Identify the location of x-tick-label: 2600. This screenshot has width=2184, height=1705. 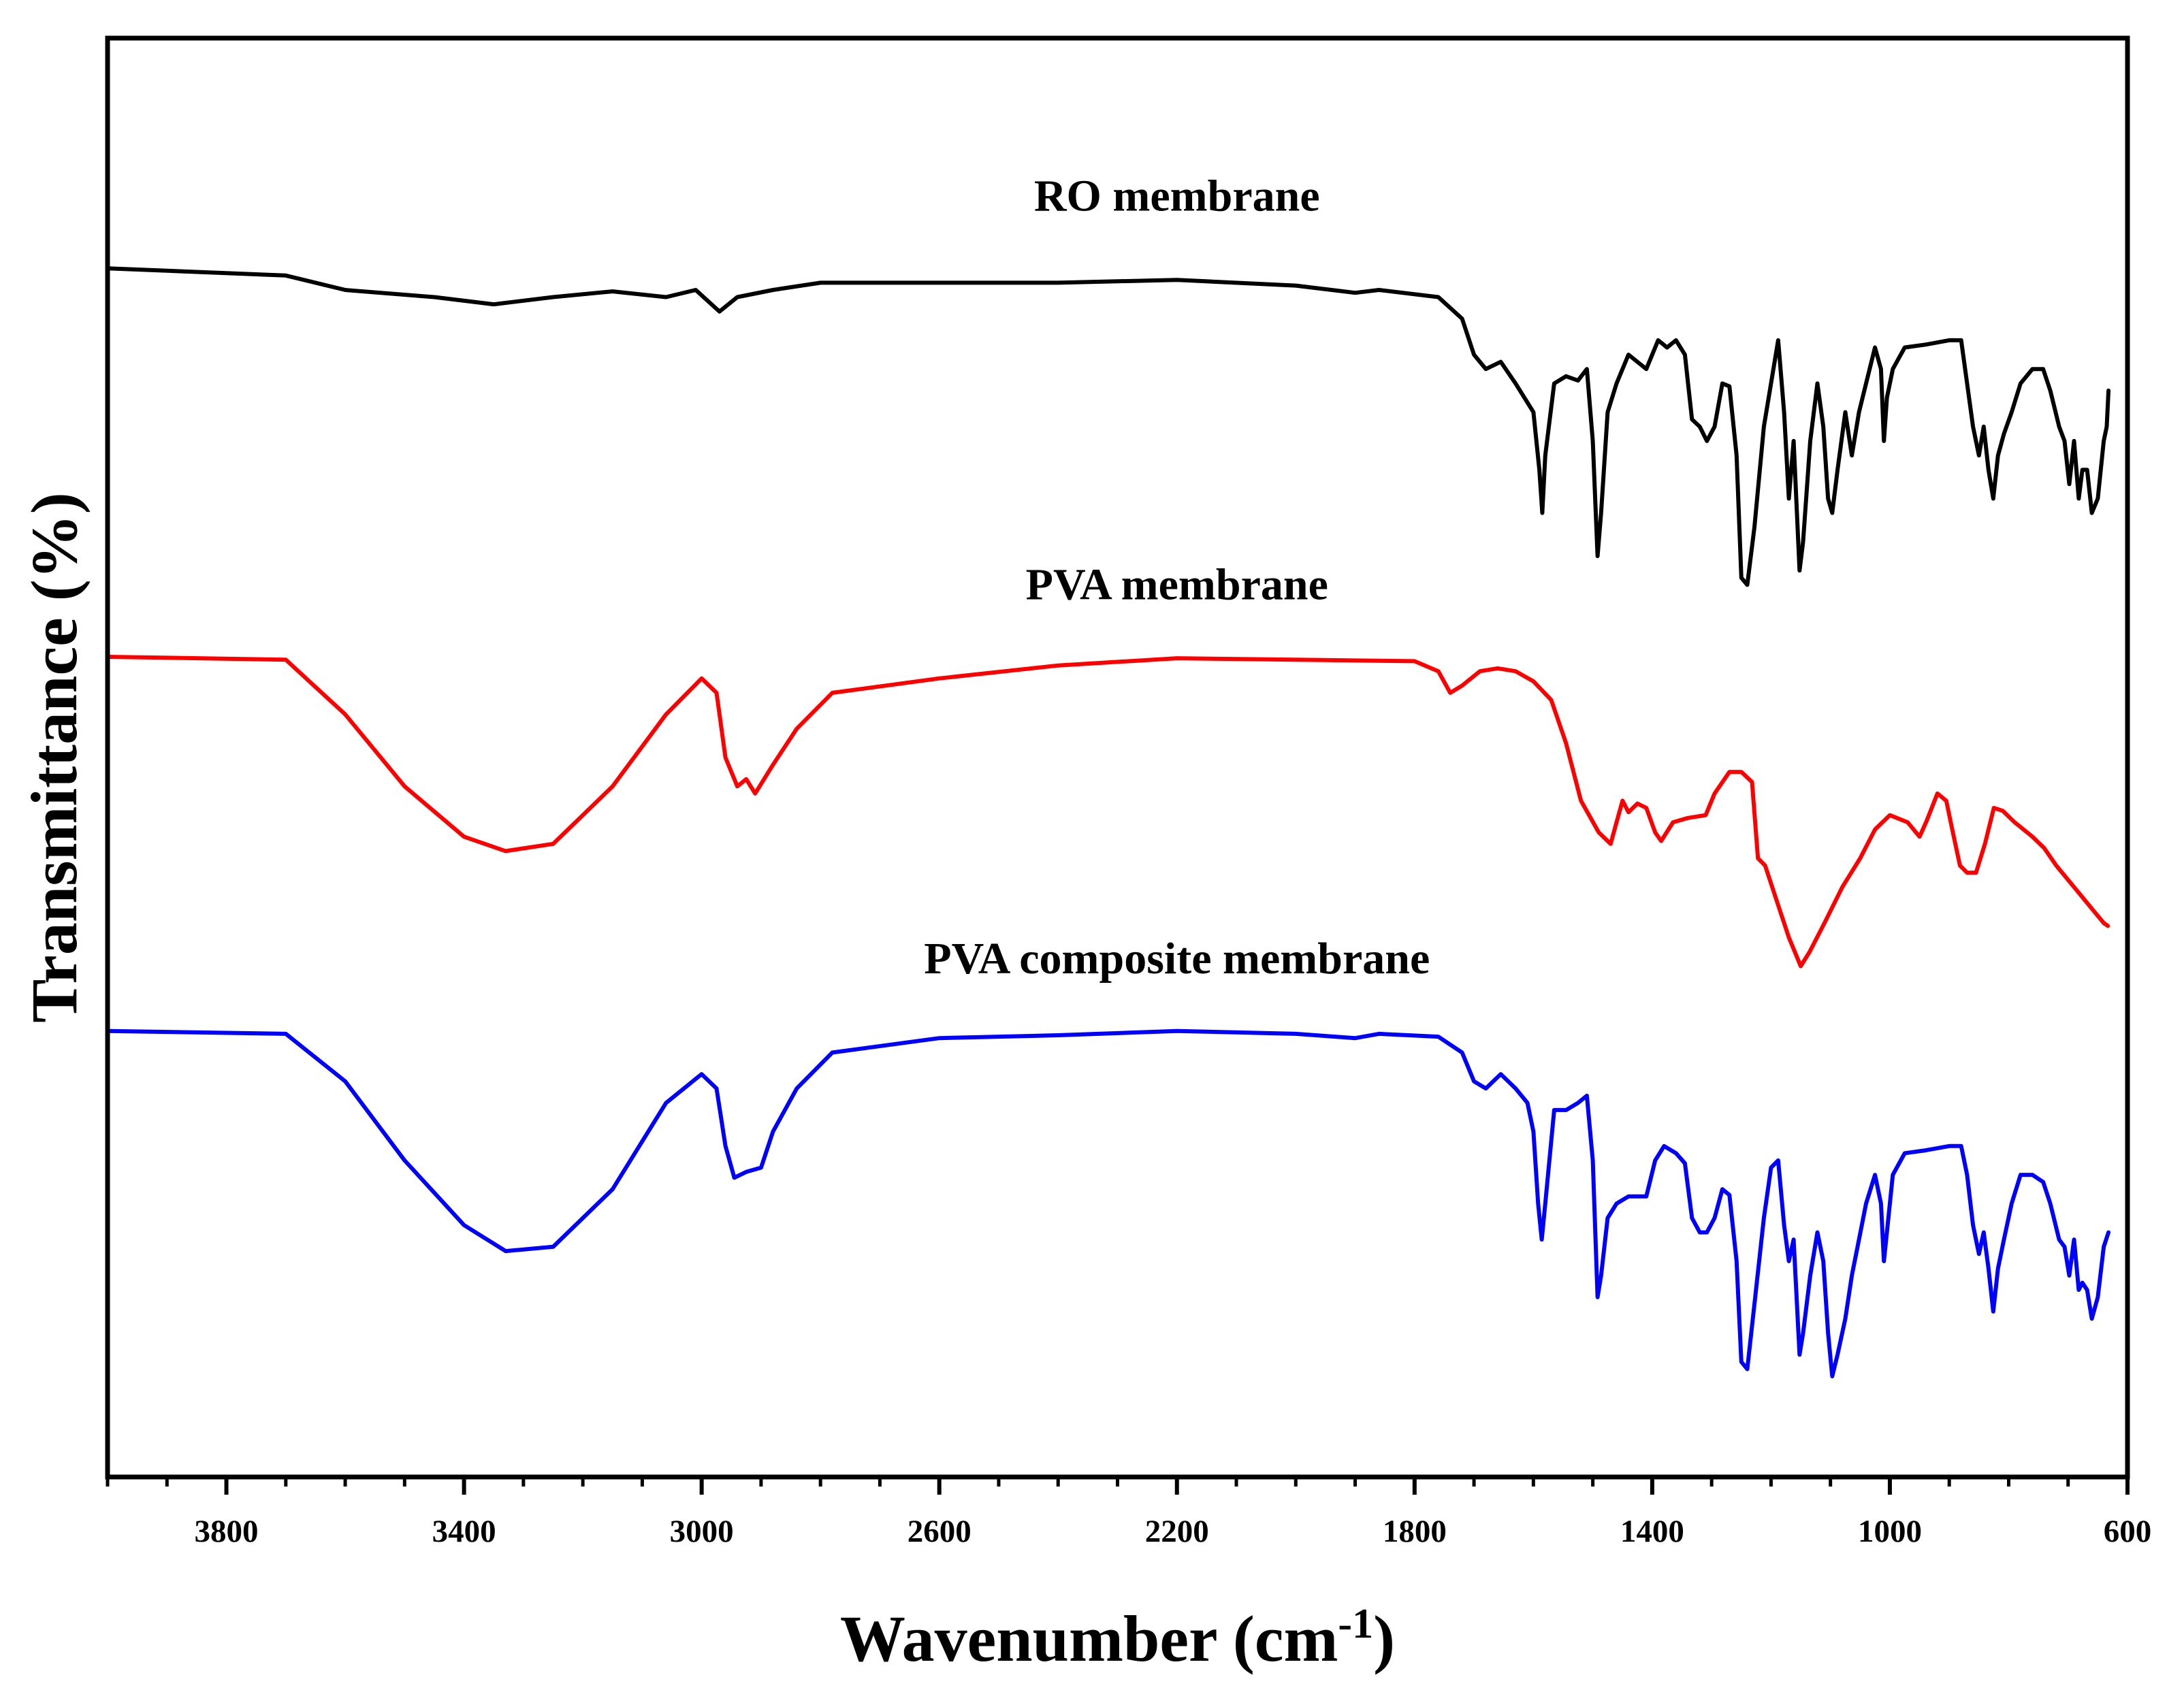
(939, 1531).